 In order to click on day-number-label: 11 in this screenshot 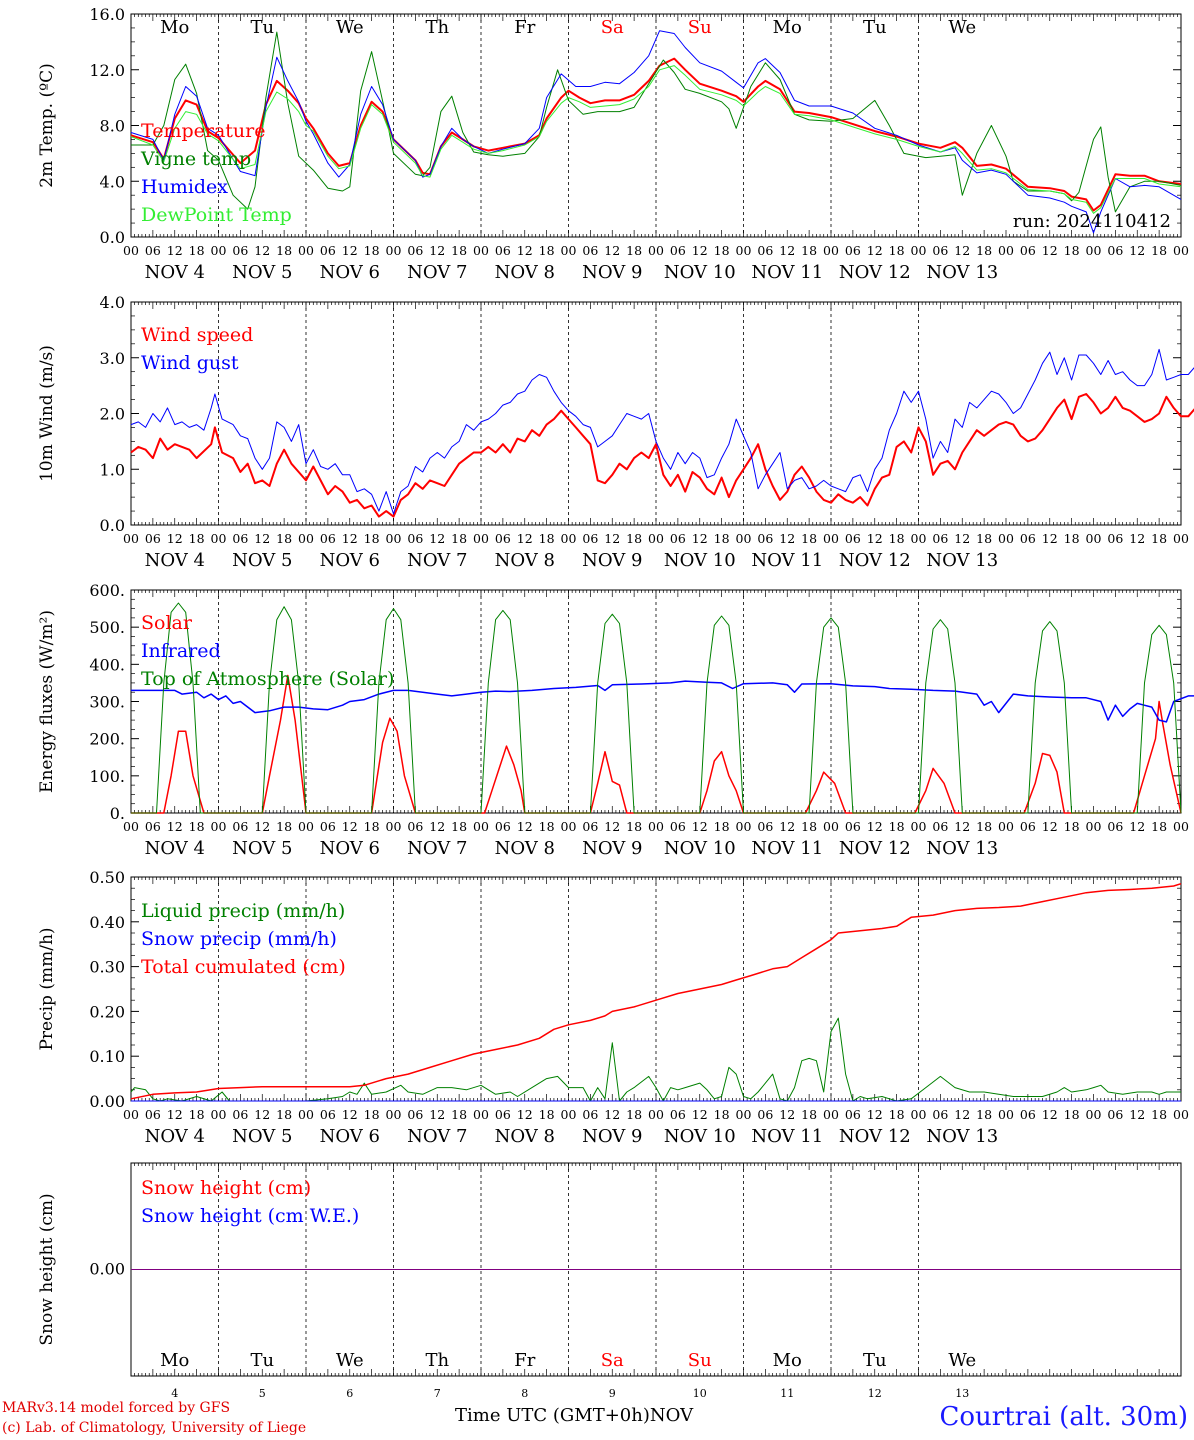, I will do `click(787, 1393)`.